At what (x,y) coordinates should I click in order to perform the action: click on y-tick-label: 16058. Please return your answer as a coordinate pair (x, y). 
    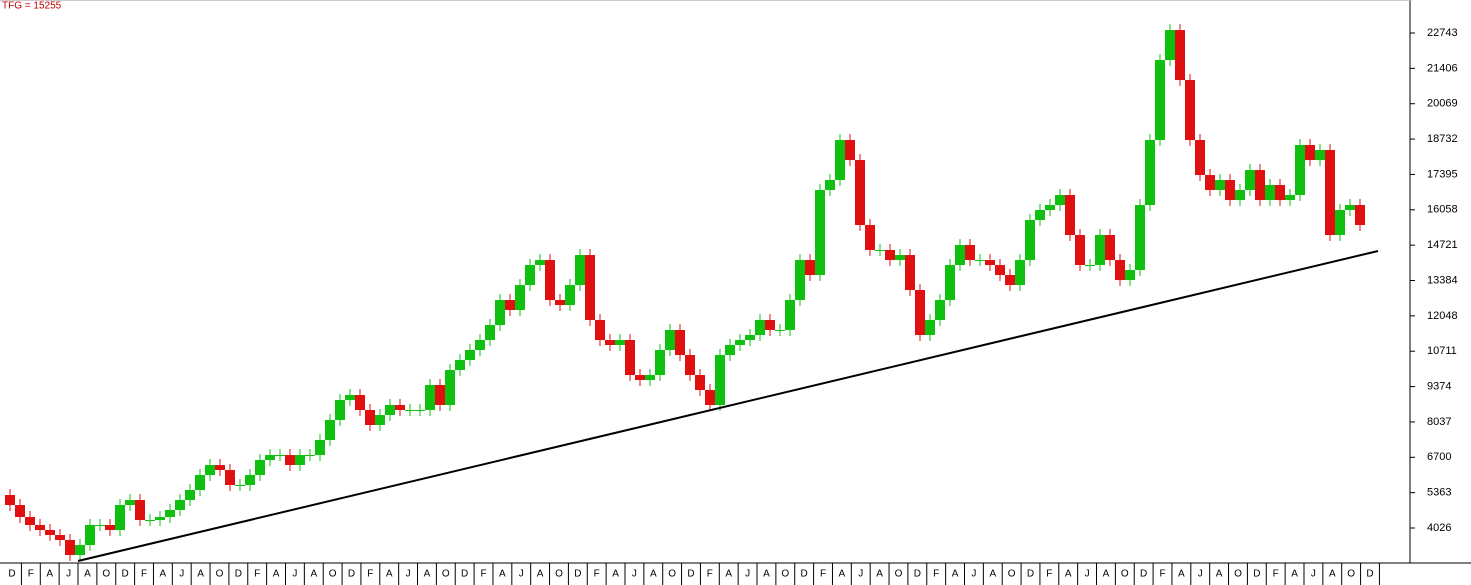
    Looking at the image, I should click on (1442, 210).